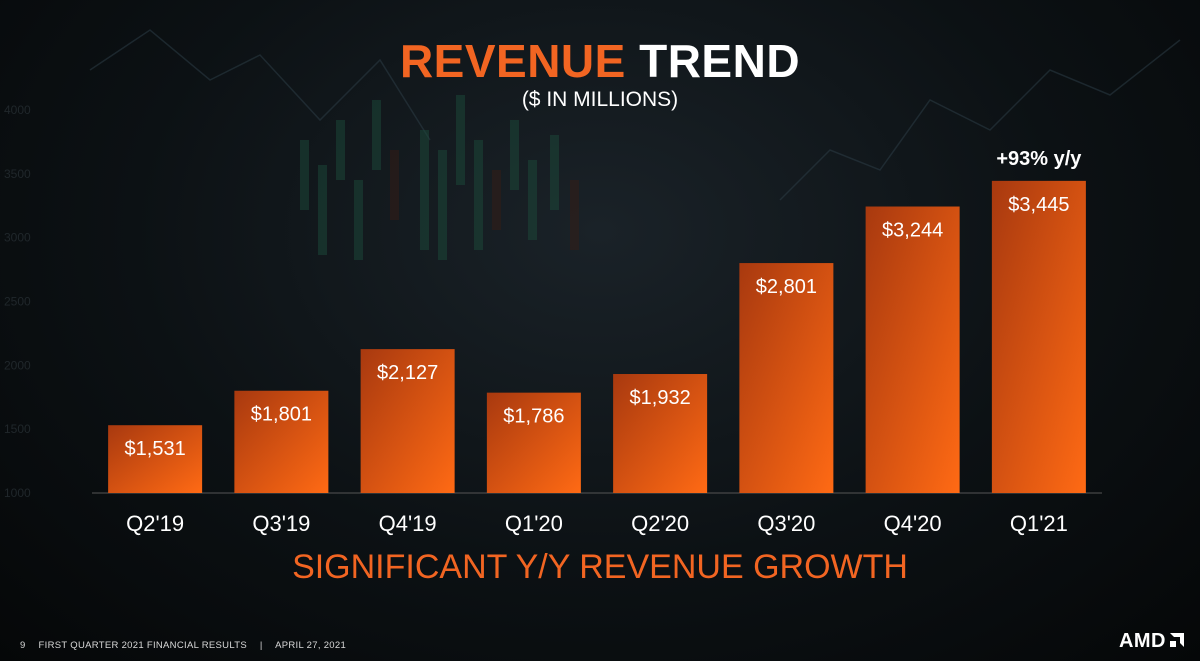 Image resolution: width=1200 pixels, height=661 pixels. Describe the element at coordinates (17, 429) in the screenshot. I see `y-tick-label: 1500` at that location.